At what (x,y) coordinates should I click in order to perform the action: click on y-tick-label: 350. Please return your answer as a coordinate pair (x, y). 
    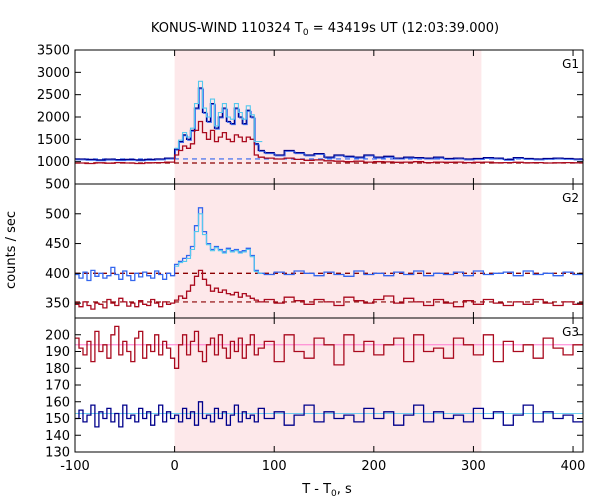
    Looking at the image, I should click on (57, 304).